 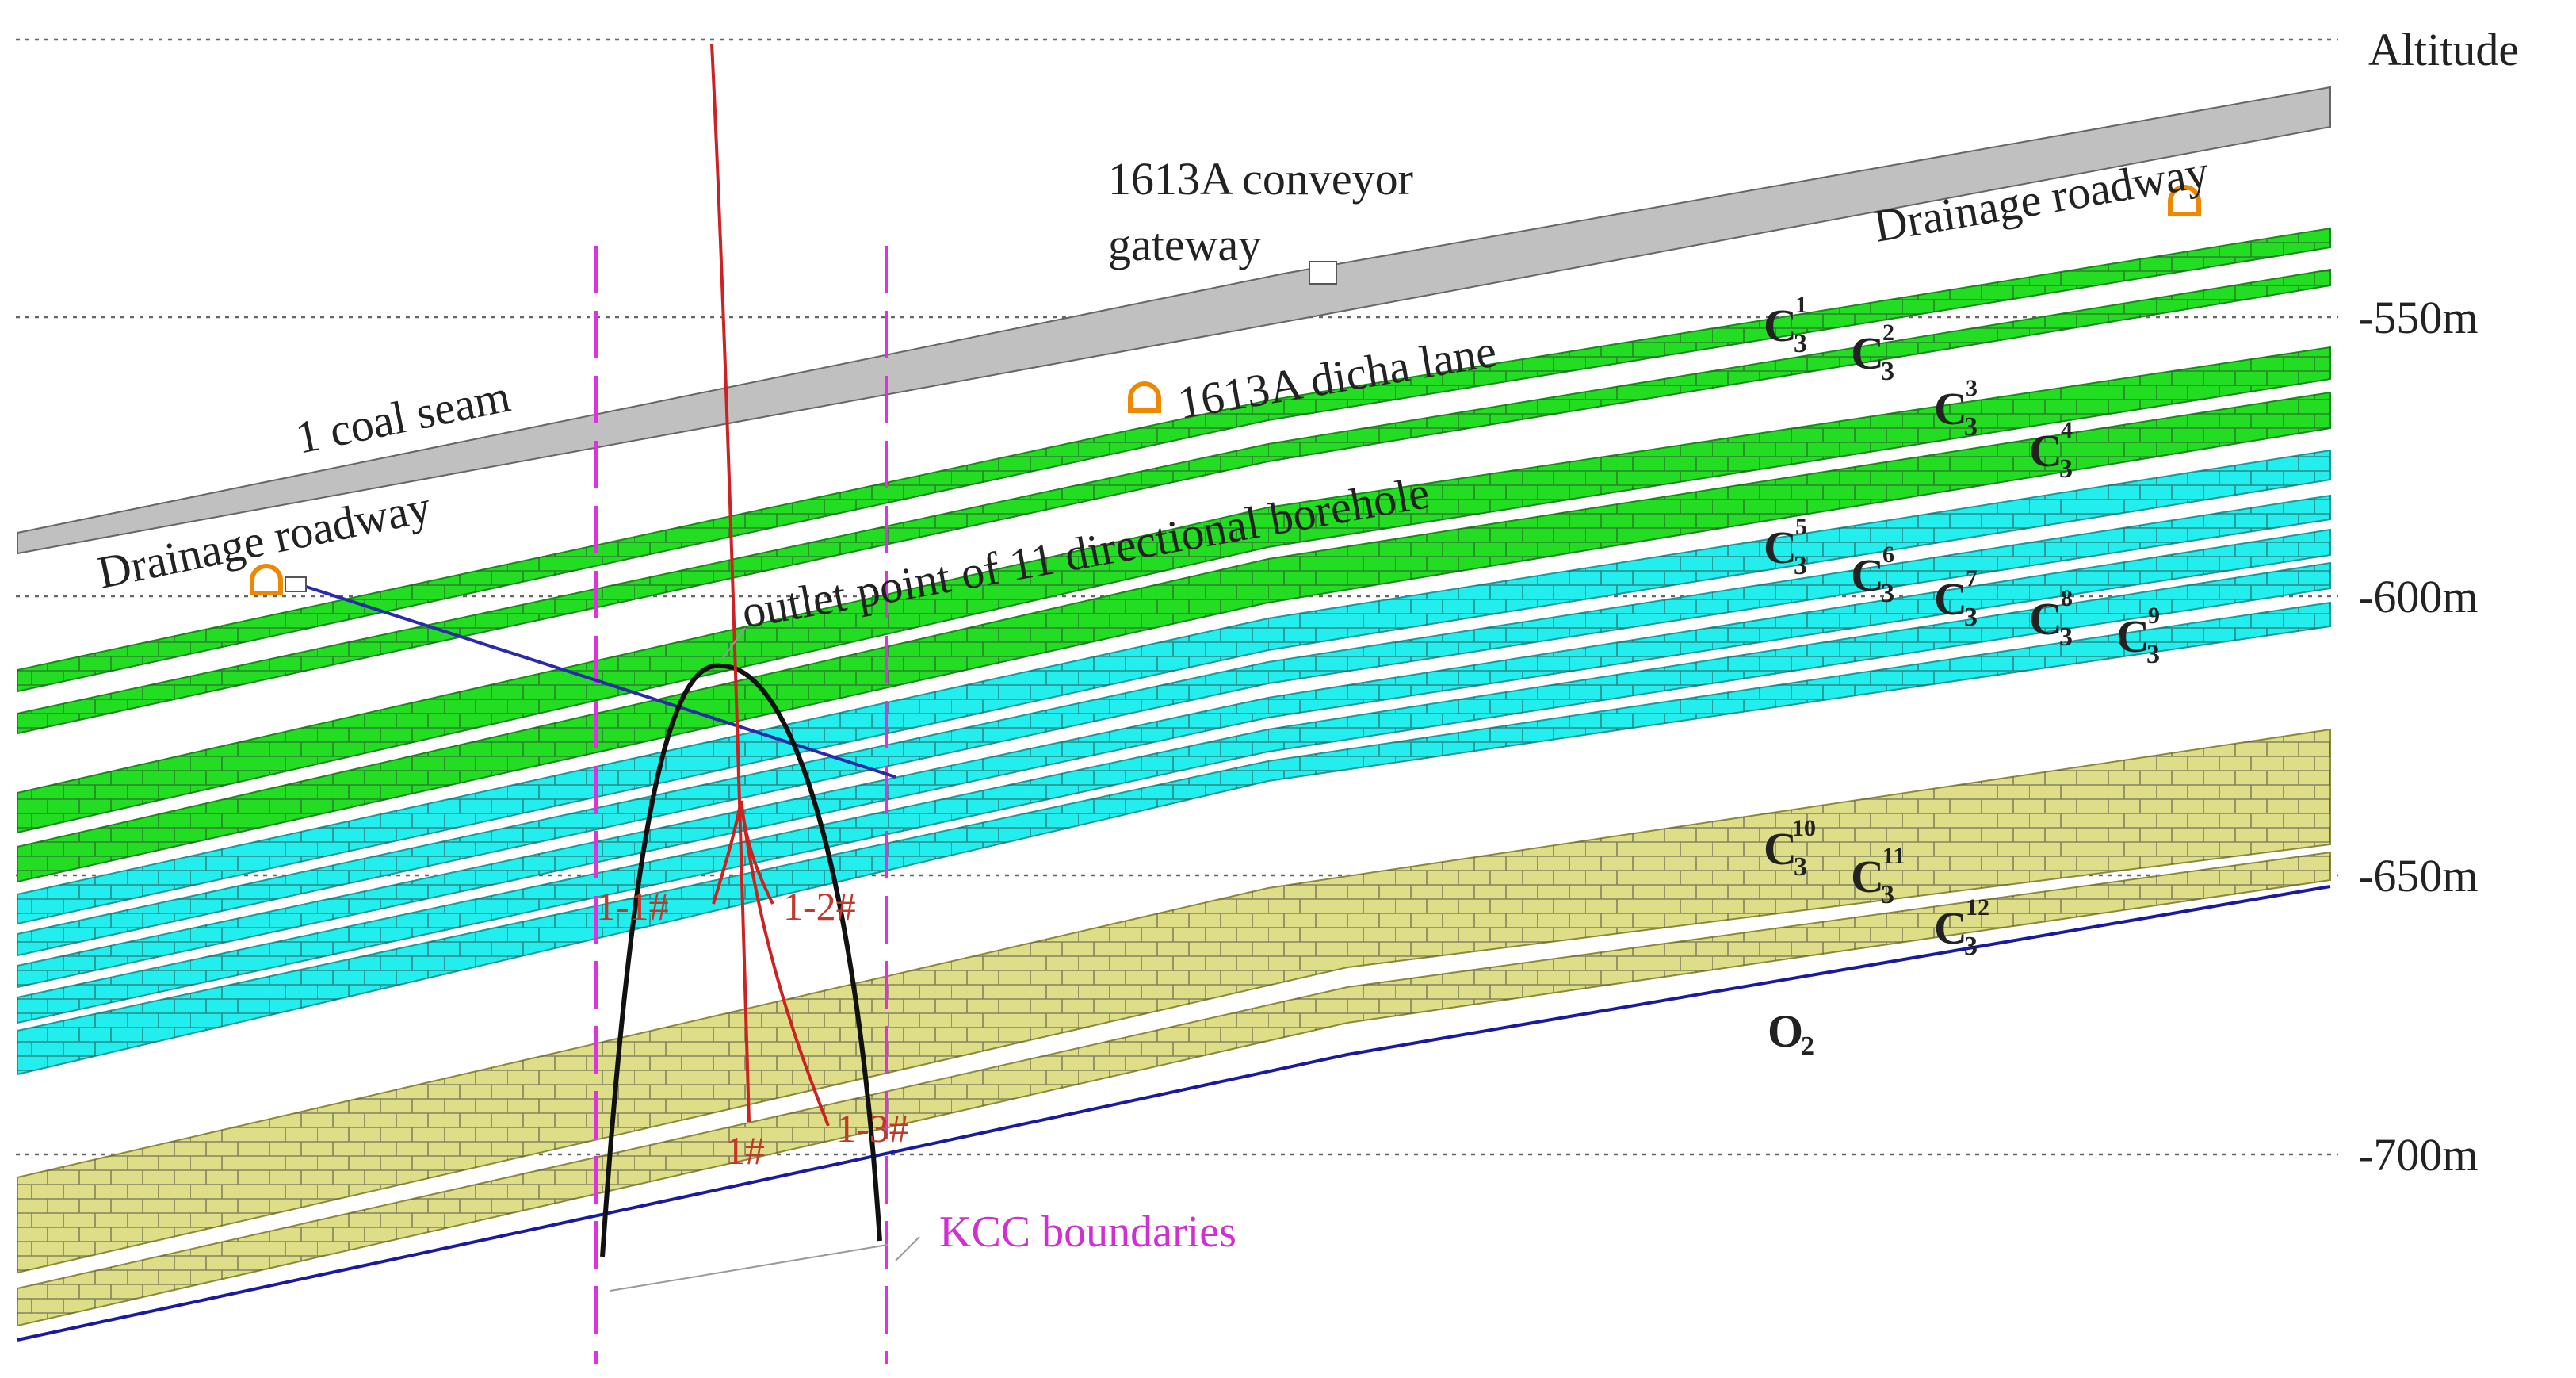 I want to click on layer-label-c3-8: C3 8, so click(x=2051, y=618).